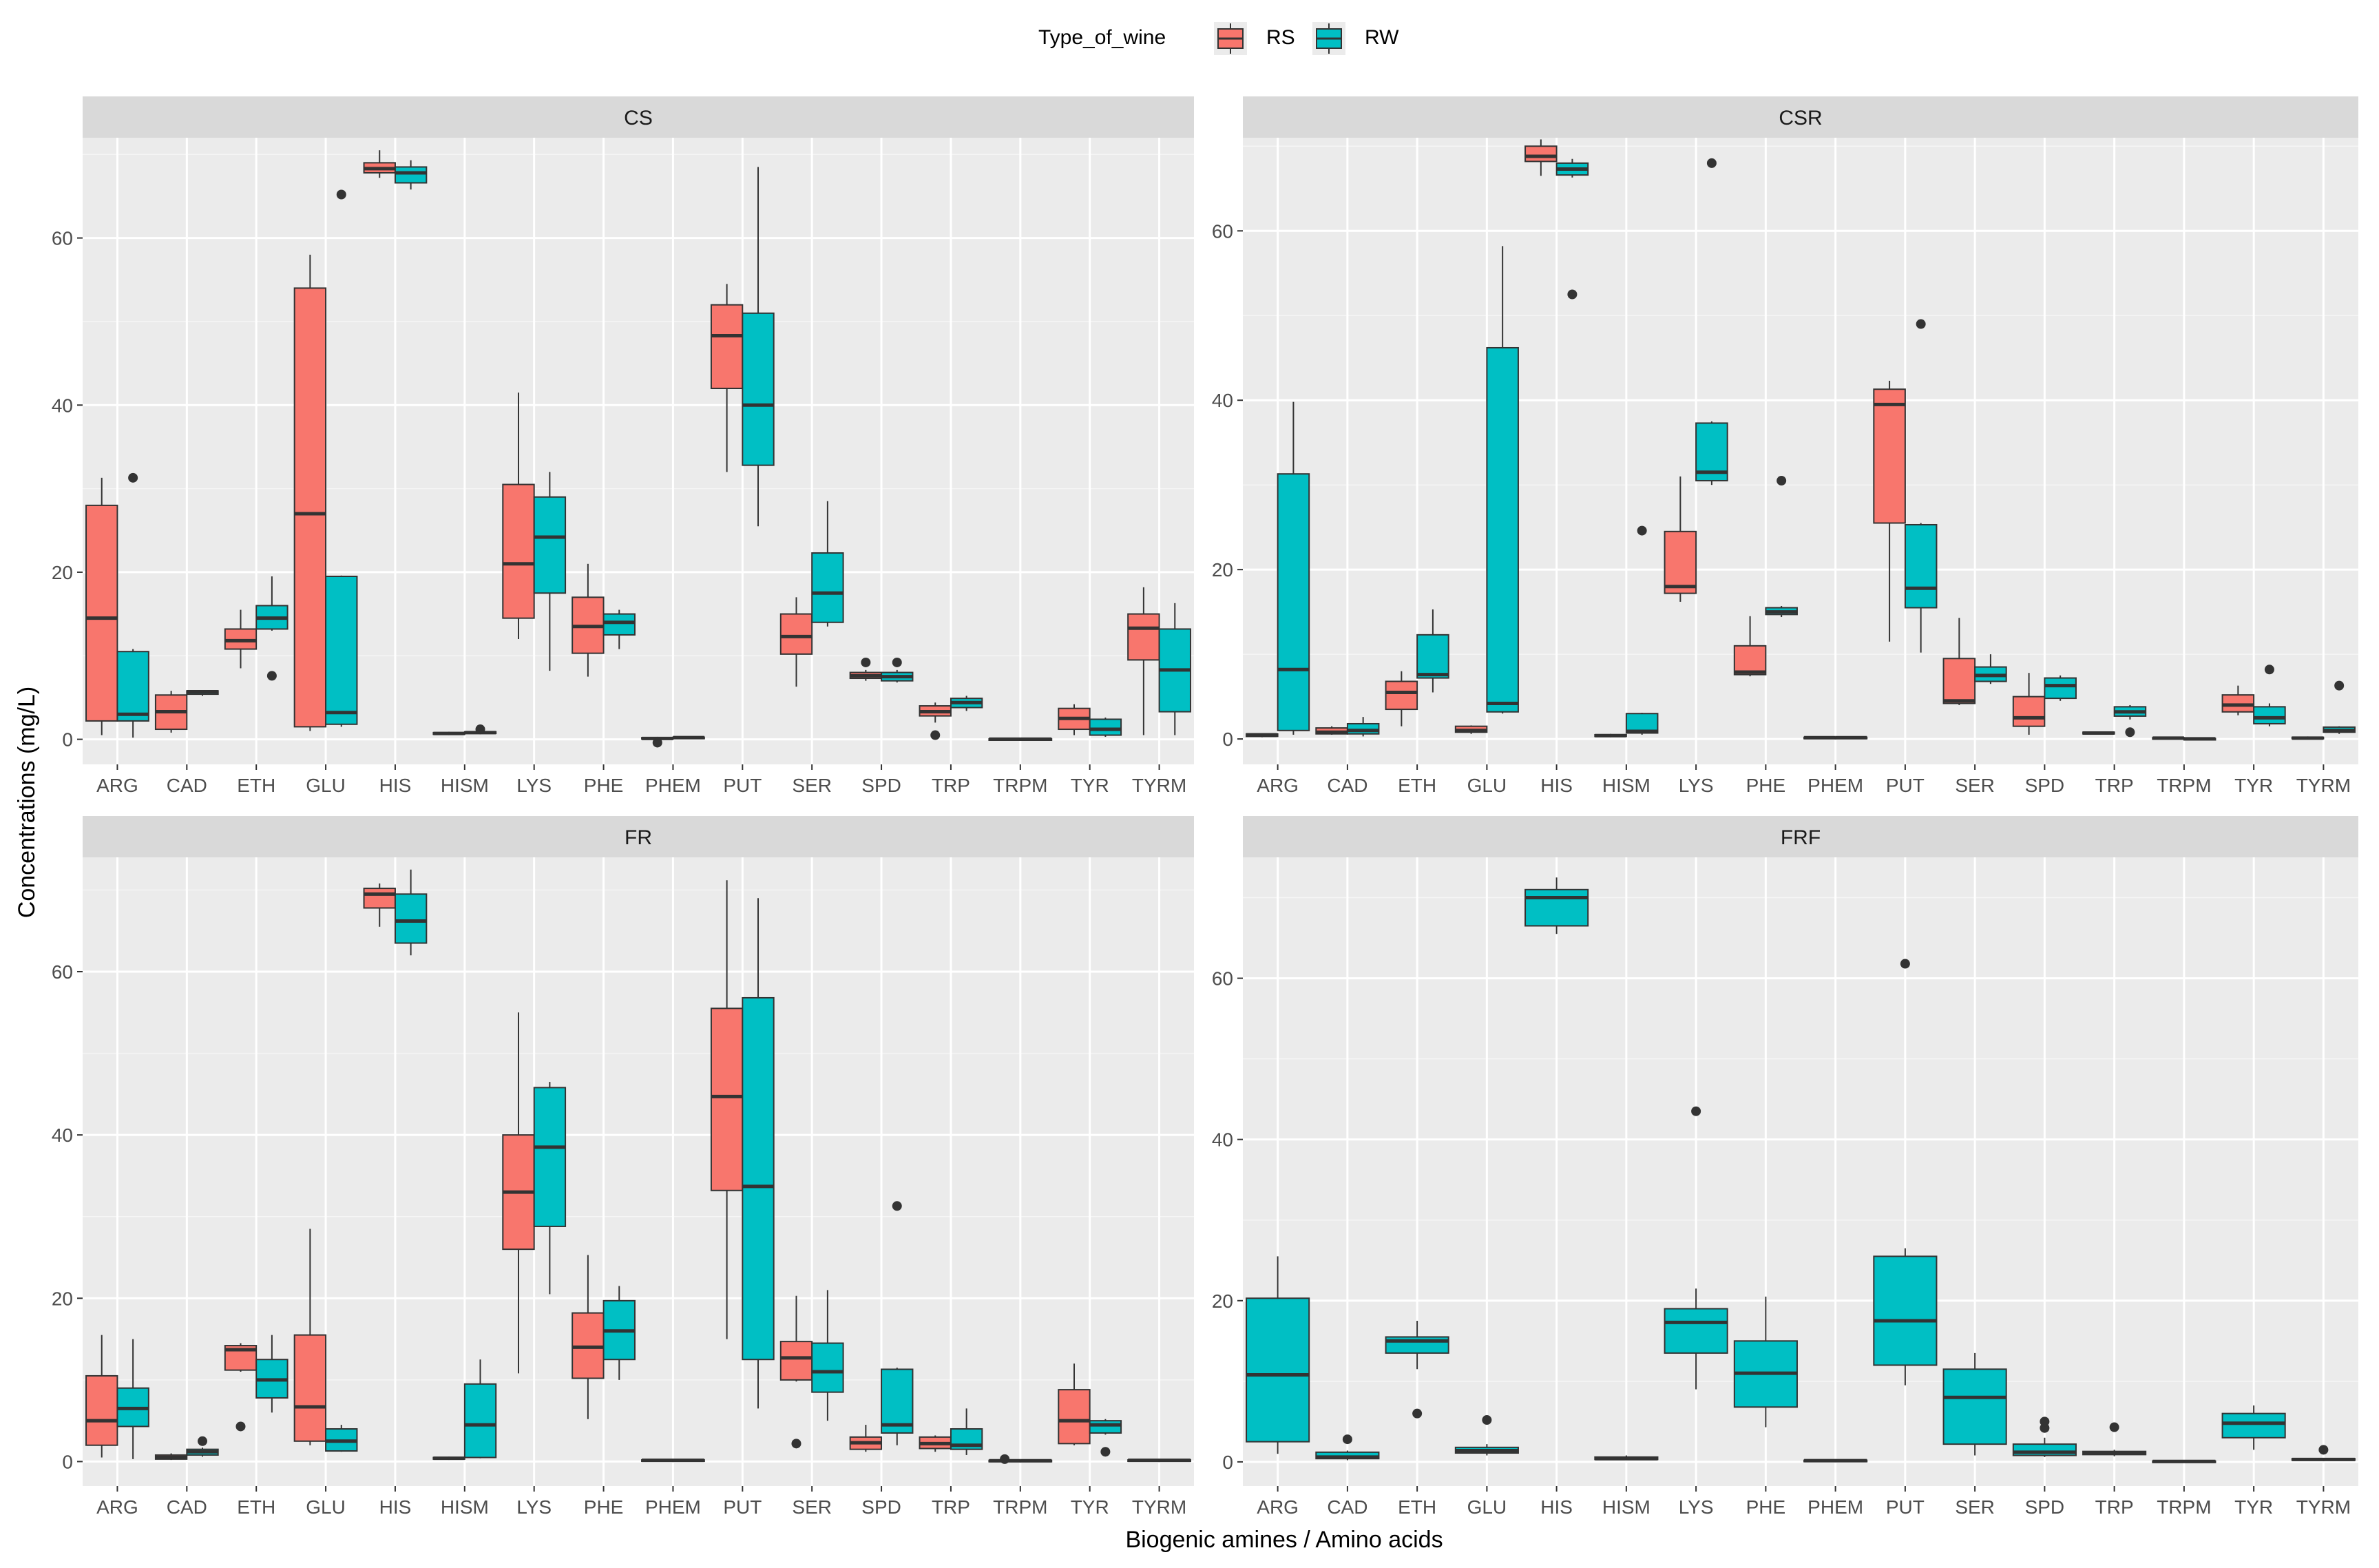  I want to click on box-rs-spd, so click(2029, 704).